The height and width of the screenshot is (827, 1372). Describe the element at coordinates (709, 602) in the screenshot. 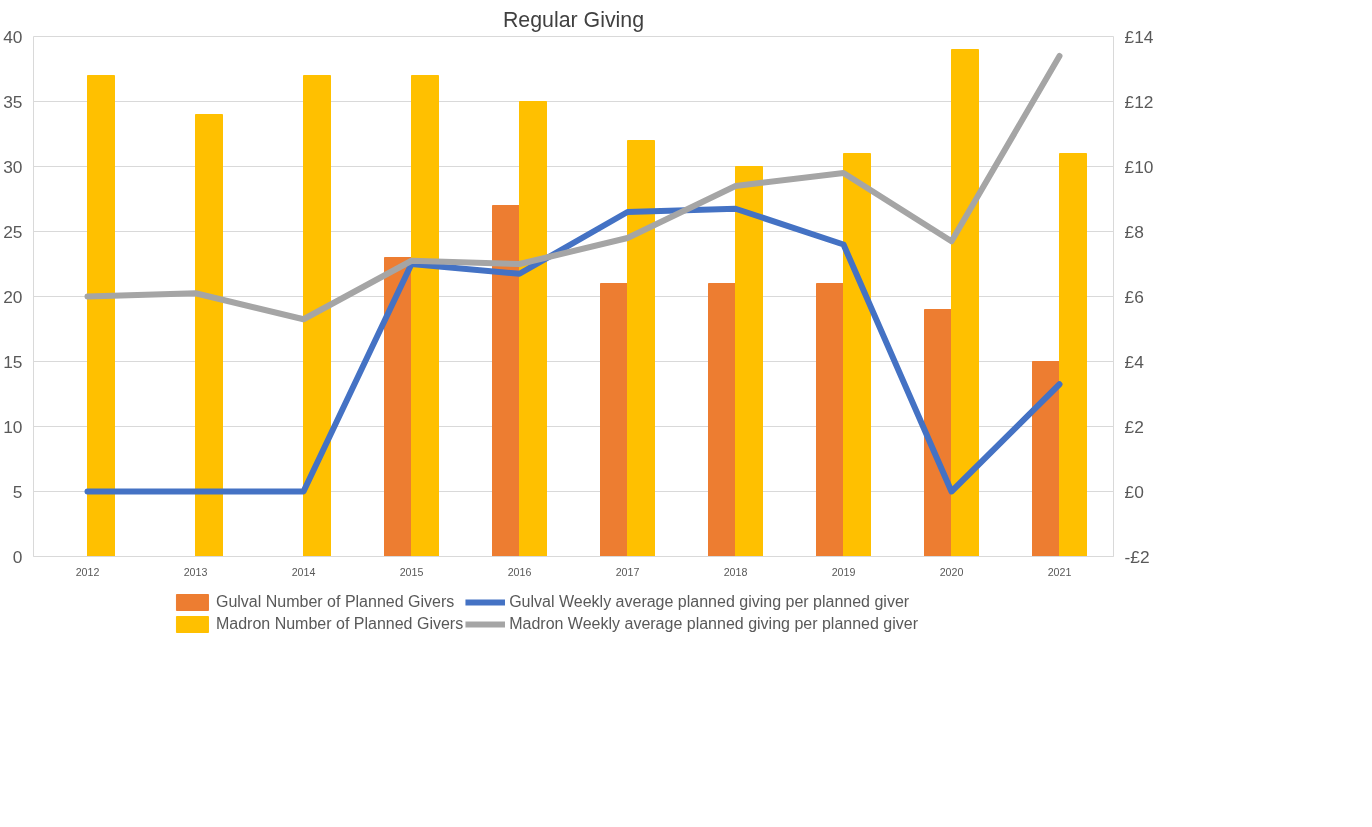

I see `legend-label: Gulval Weekly average planned giving per planned giver` at that location.